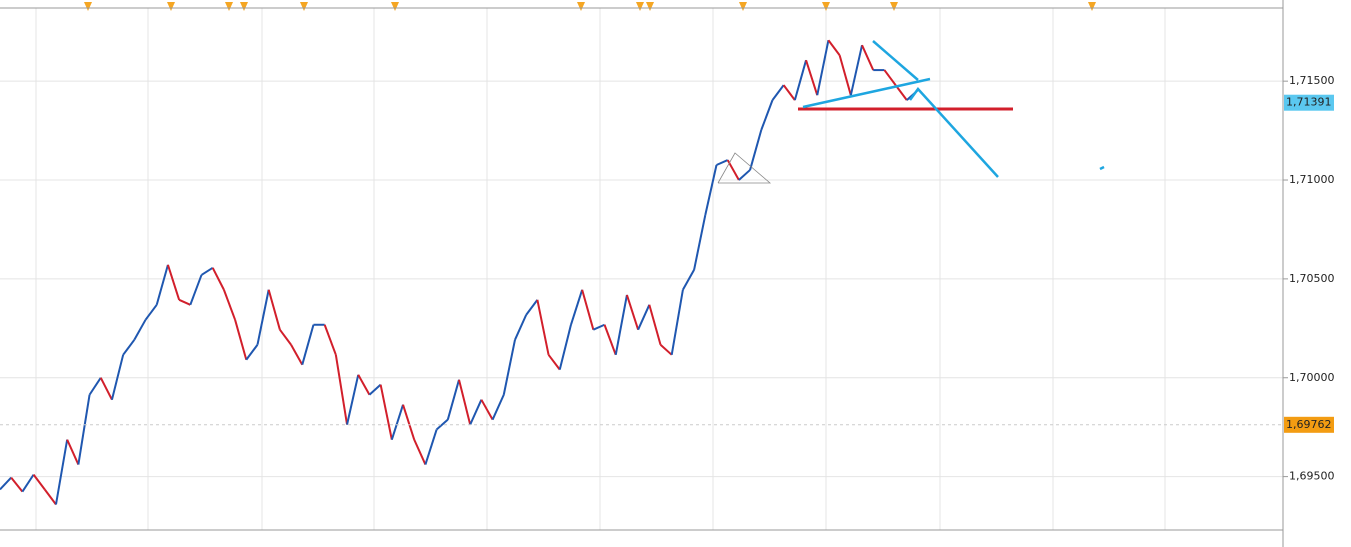  I want to click on y-tick-label: 1,71500, so click(1312, 80).